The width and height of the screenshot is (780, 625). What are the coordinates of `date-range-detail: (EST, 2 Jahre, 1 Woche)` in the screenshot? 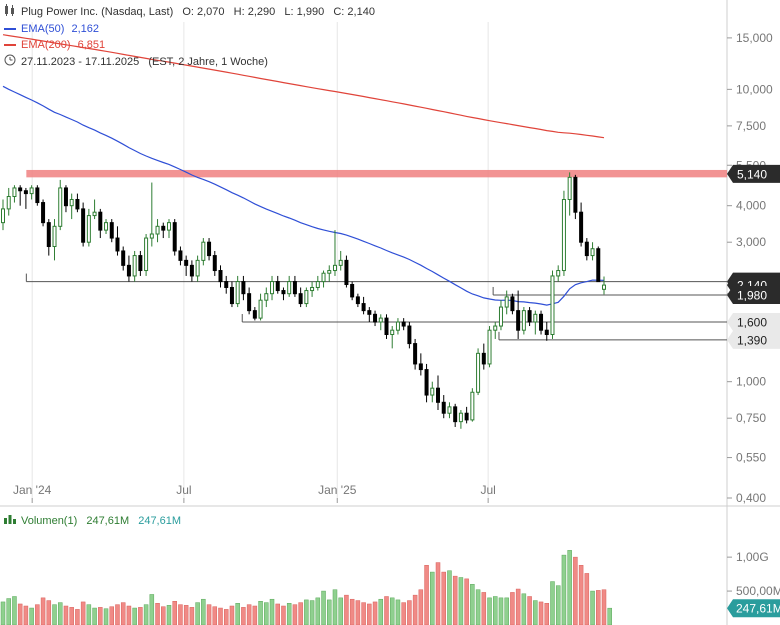 It's located at (208, 61).